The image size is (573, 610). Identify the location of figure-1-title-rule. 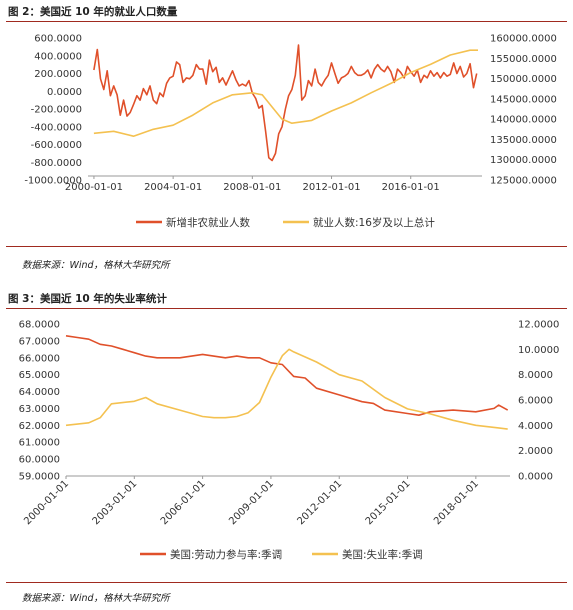
(286, 21).